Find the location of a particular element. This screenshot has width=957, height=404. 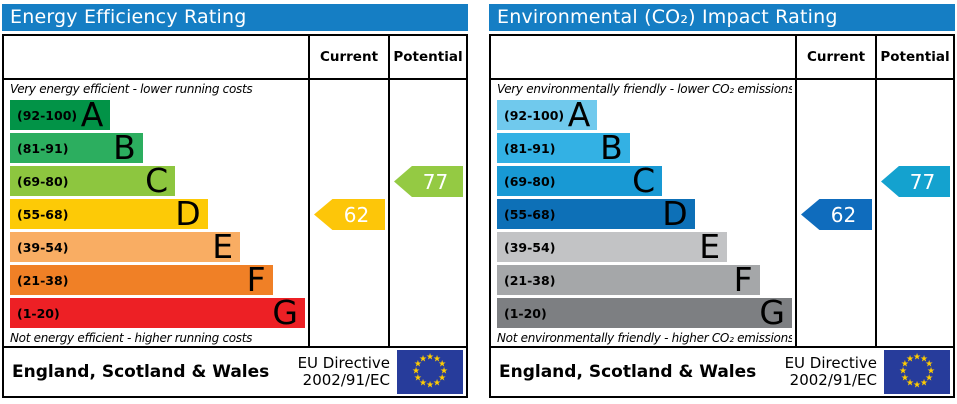

band-range: (55-68) is located at coordinates (43, 214).